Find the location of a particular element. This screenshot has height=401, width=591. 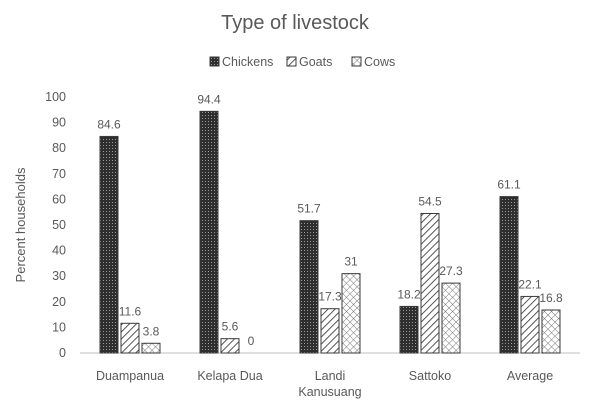

y-tick-label: 90 is located at coordinates (59, 123).